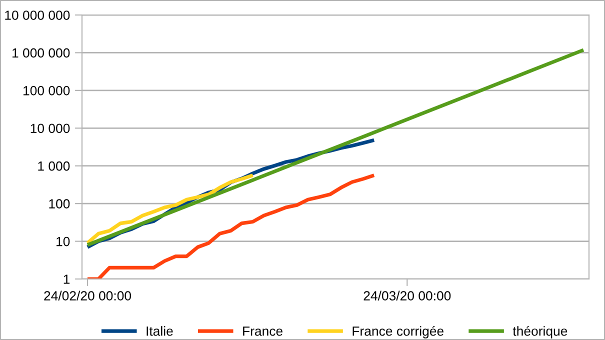 This screenshot has width=605, height=340. I want to click on legend-label: France corrigée, so click(398, 332).